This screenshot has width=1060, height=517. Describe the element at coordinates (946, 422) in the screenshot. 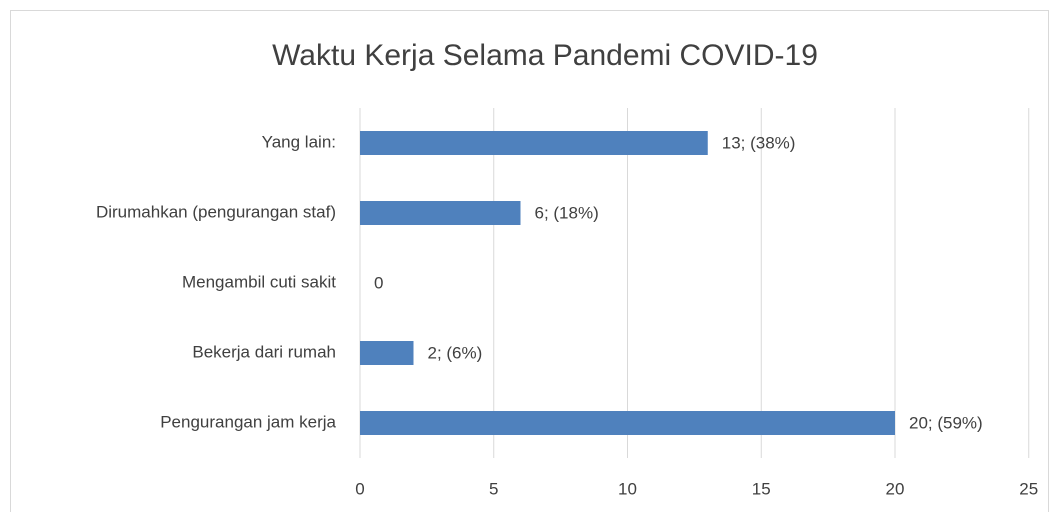

I see `data-label: 20; (59%)` at that location.